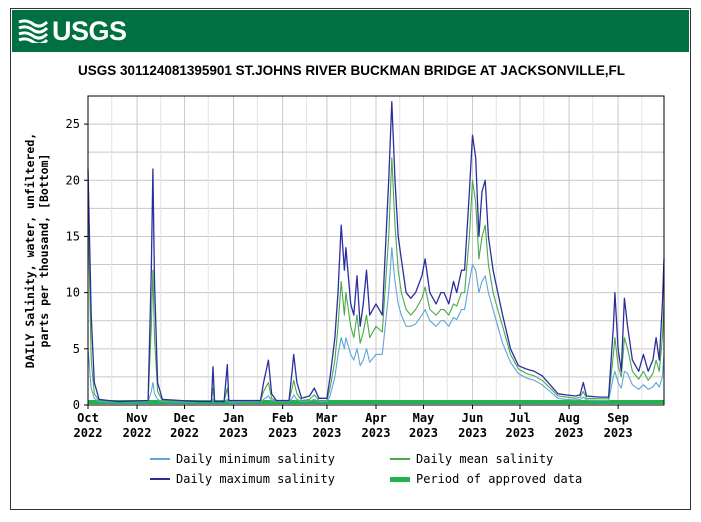 Image resolution: width=701 pixels, height=522 pixels. Describe the element at coordinates (400, 459) in the screenshot. I see `legend-swatch-mean` at that location.